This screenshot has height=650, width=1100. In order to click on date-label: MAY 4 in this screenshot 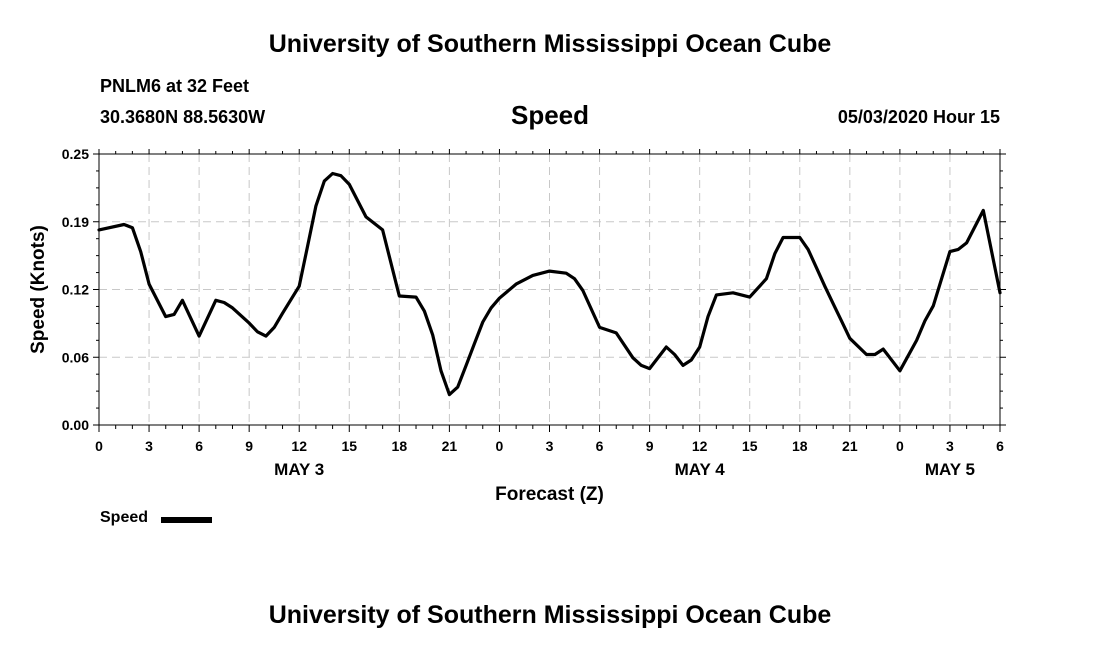, I will do `click(700, 469)`.